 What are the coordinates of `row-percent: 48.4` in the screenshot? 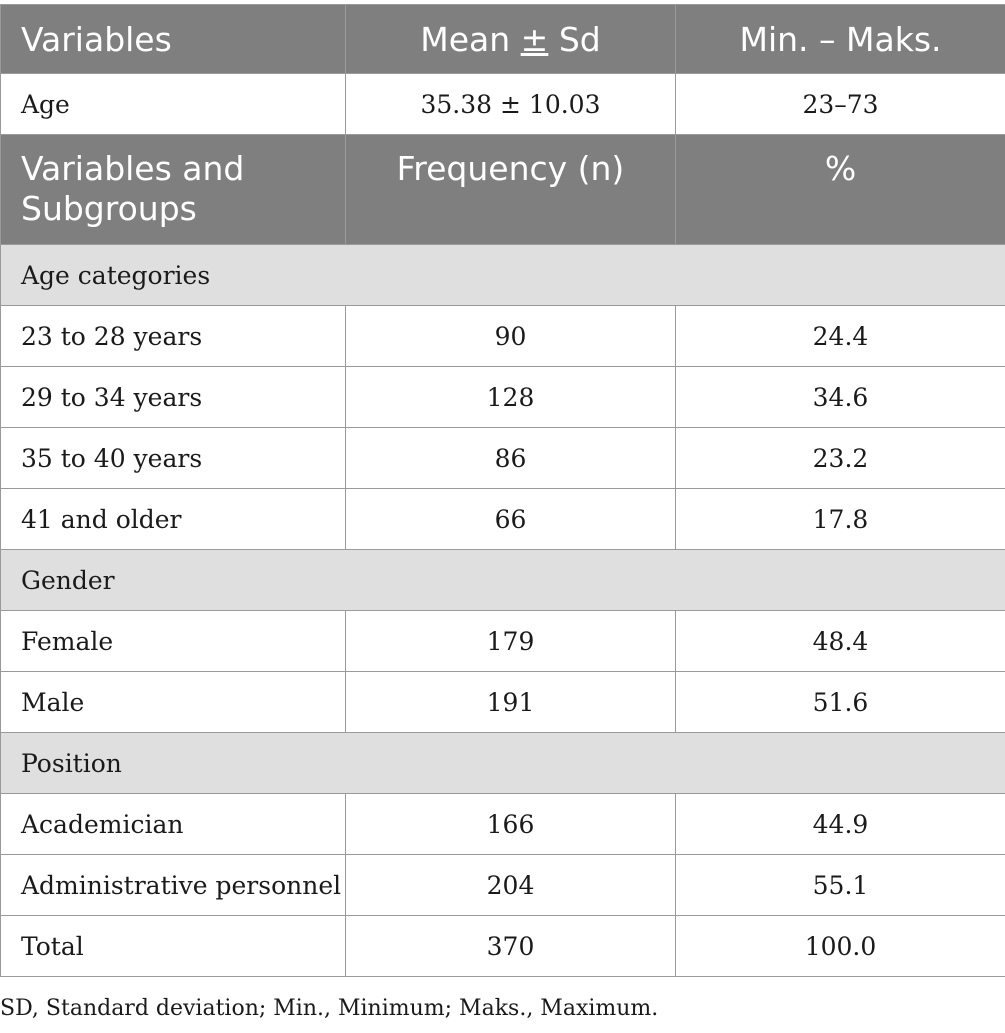 It's located at (840, 641).